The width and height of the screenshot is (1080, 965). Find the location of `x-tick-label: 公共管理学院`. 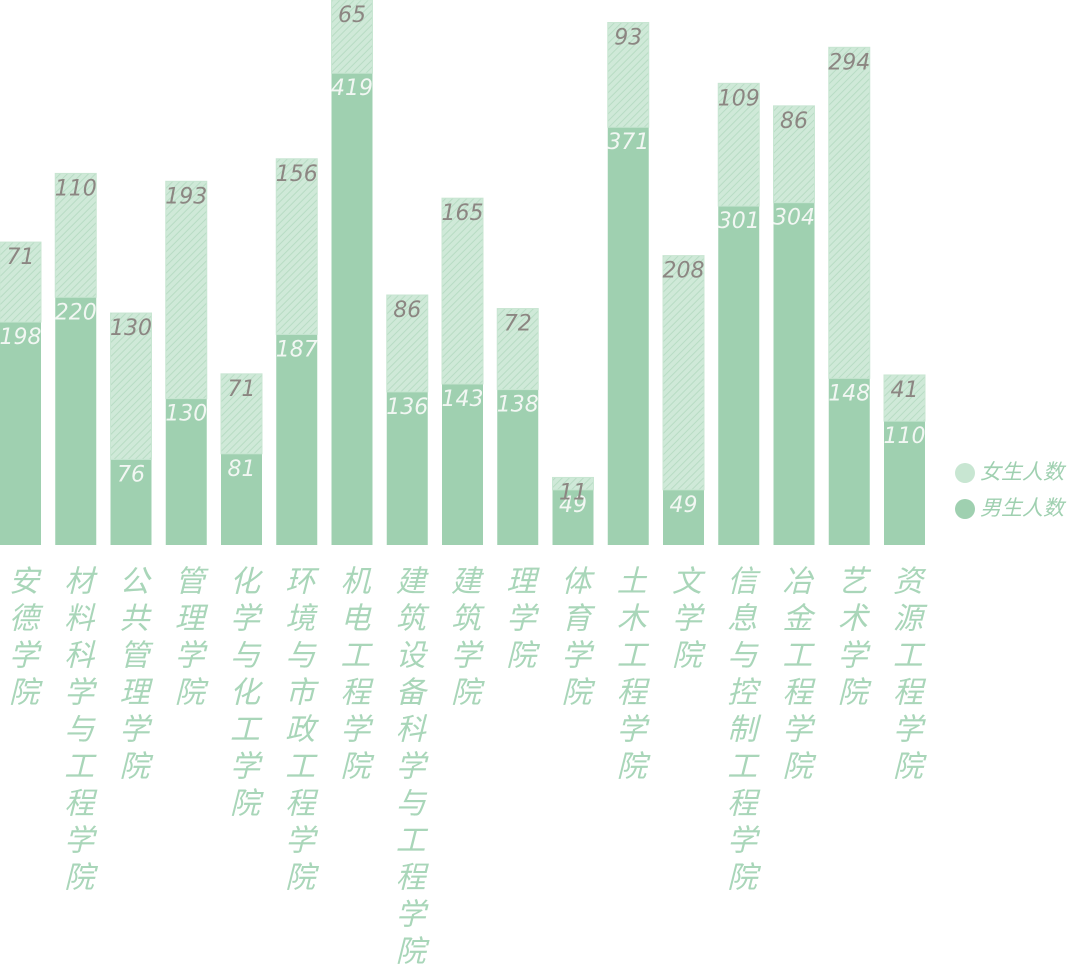

x-tick-label: 公共管理学院 is located at coordinates (131, 676).